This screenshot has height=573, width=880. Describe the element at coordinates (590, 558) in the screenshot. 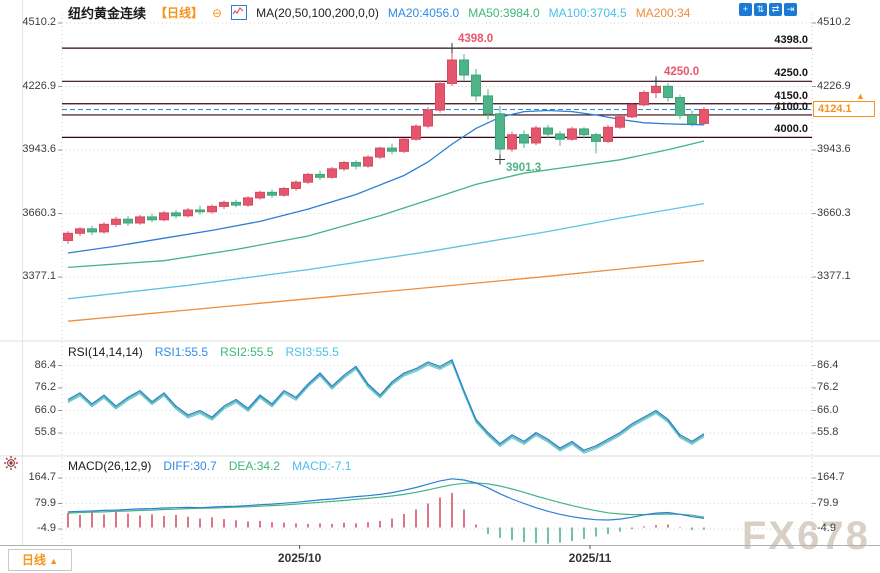

I see `x-axis-label: 2025/11` at that location.